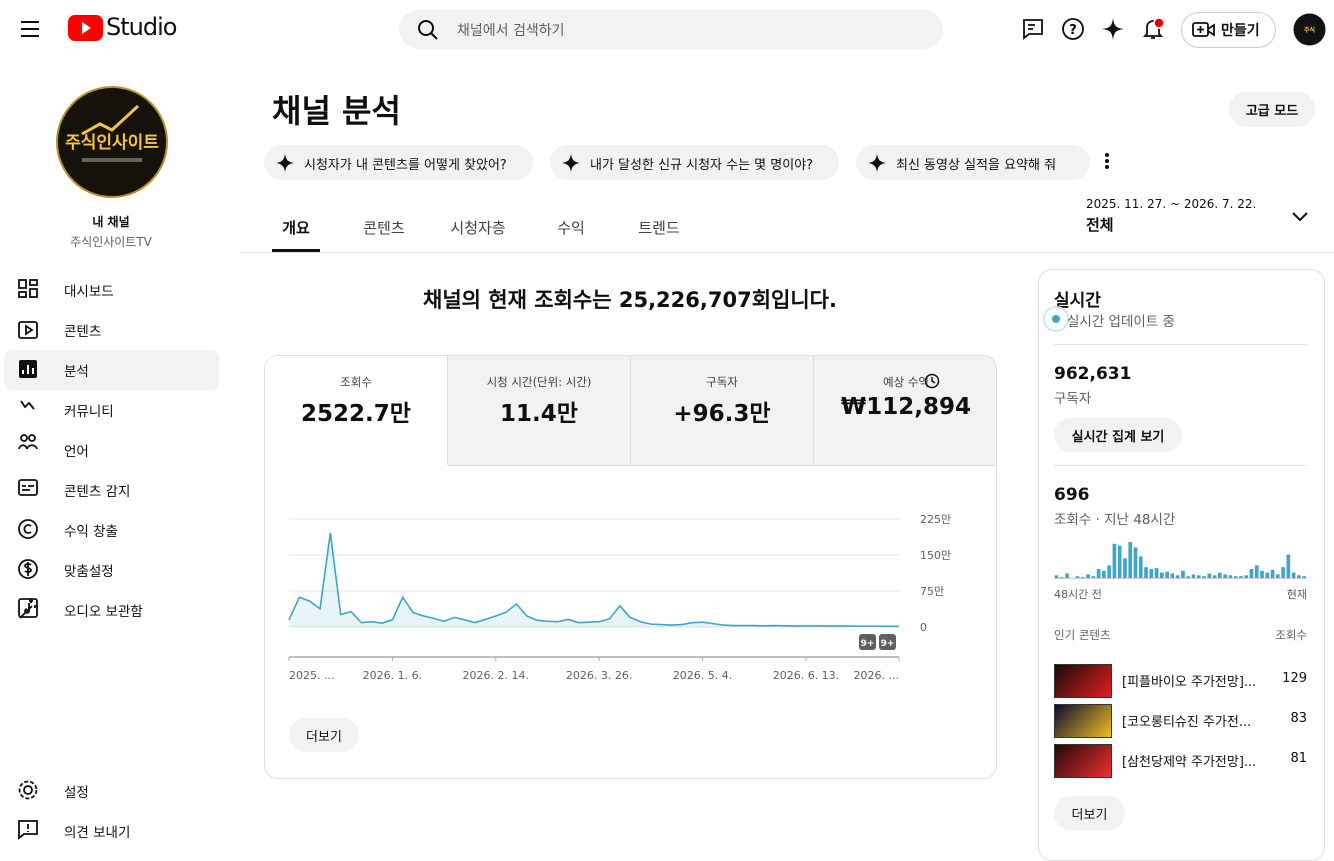 The height and width of the screenshot is (861, 1334). Describe the element at coordinates (97, 492) in the screenshot. I see `nav-item: 콘텐츠 감지` at that location.